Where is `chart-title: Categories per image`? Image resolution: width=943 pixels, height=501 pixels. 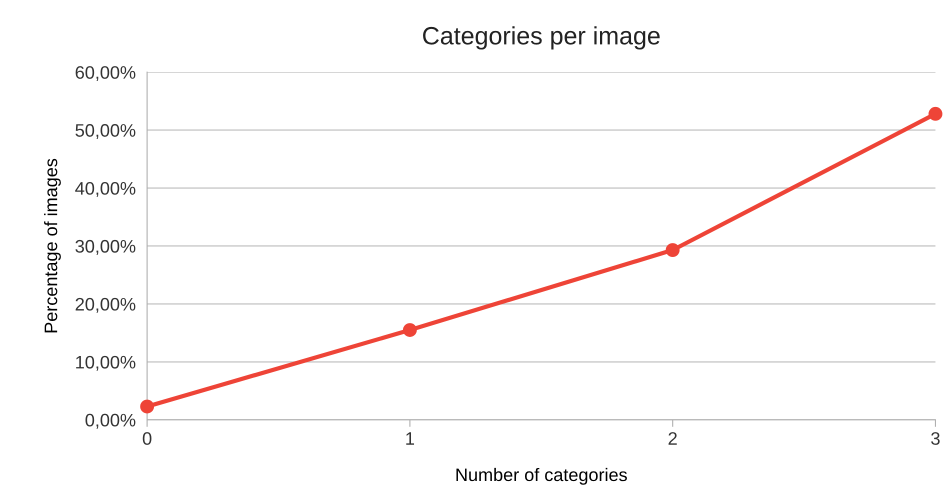 chart-title: Categories per image is located at coordinates (541, 38).